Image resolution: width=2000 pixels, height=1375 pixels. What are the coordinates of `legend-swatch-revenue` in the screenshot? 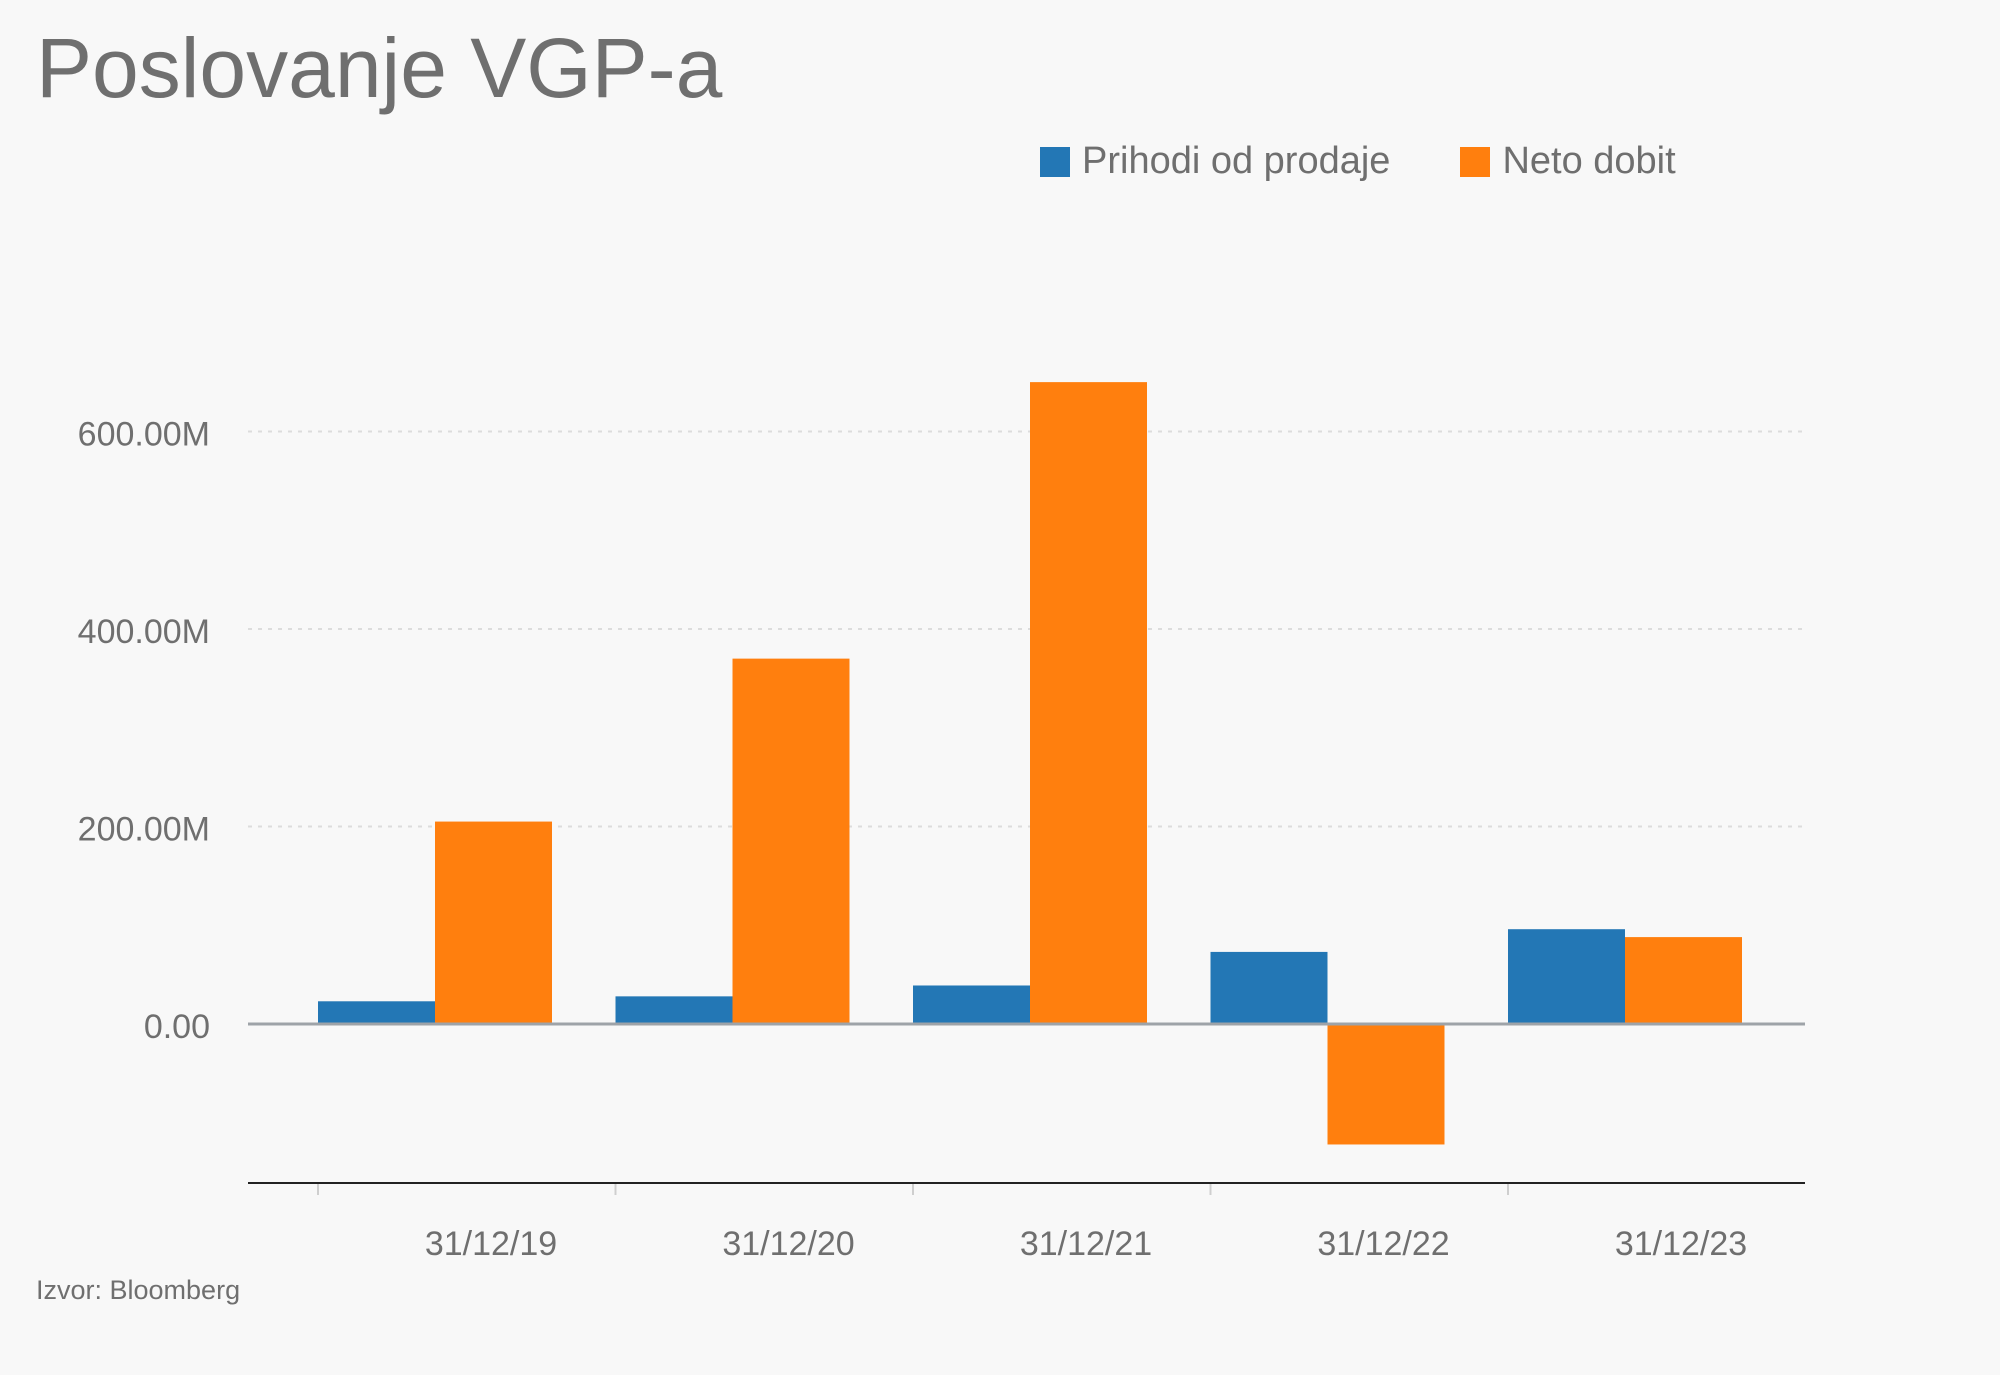 It's located at (1055, 161).